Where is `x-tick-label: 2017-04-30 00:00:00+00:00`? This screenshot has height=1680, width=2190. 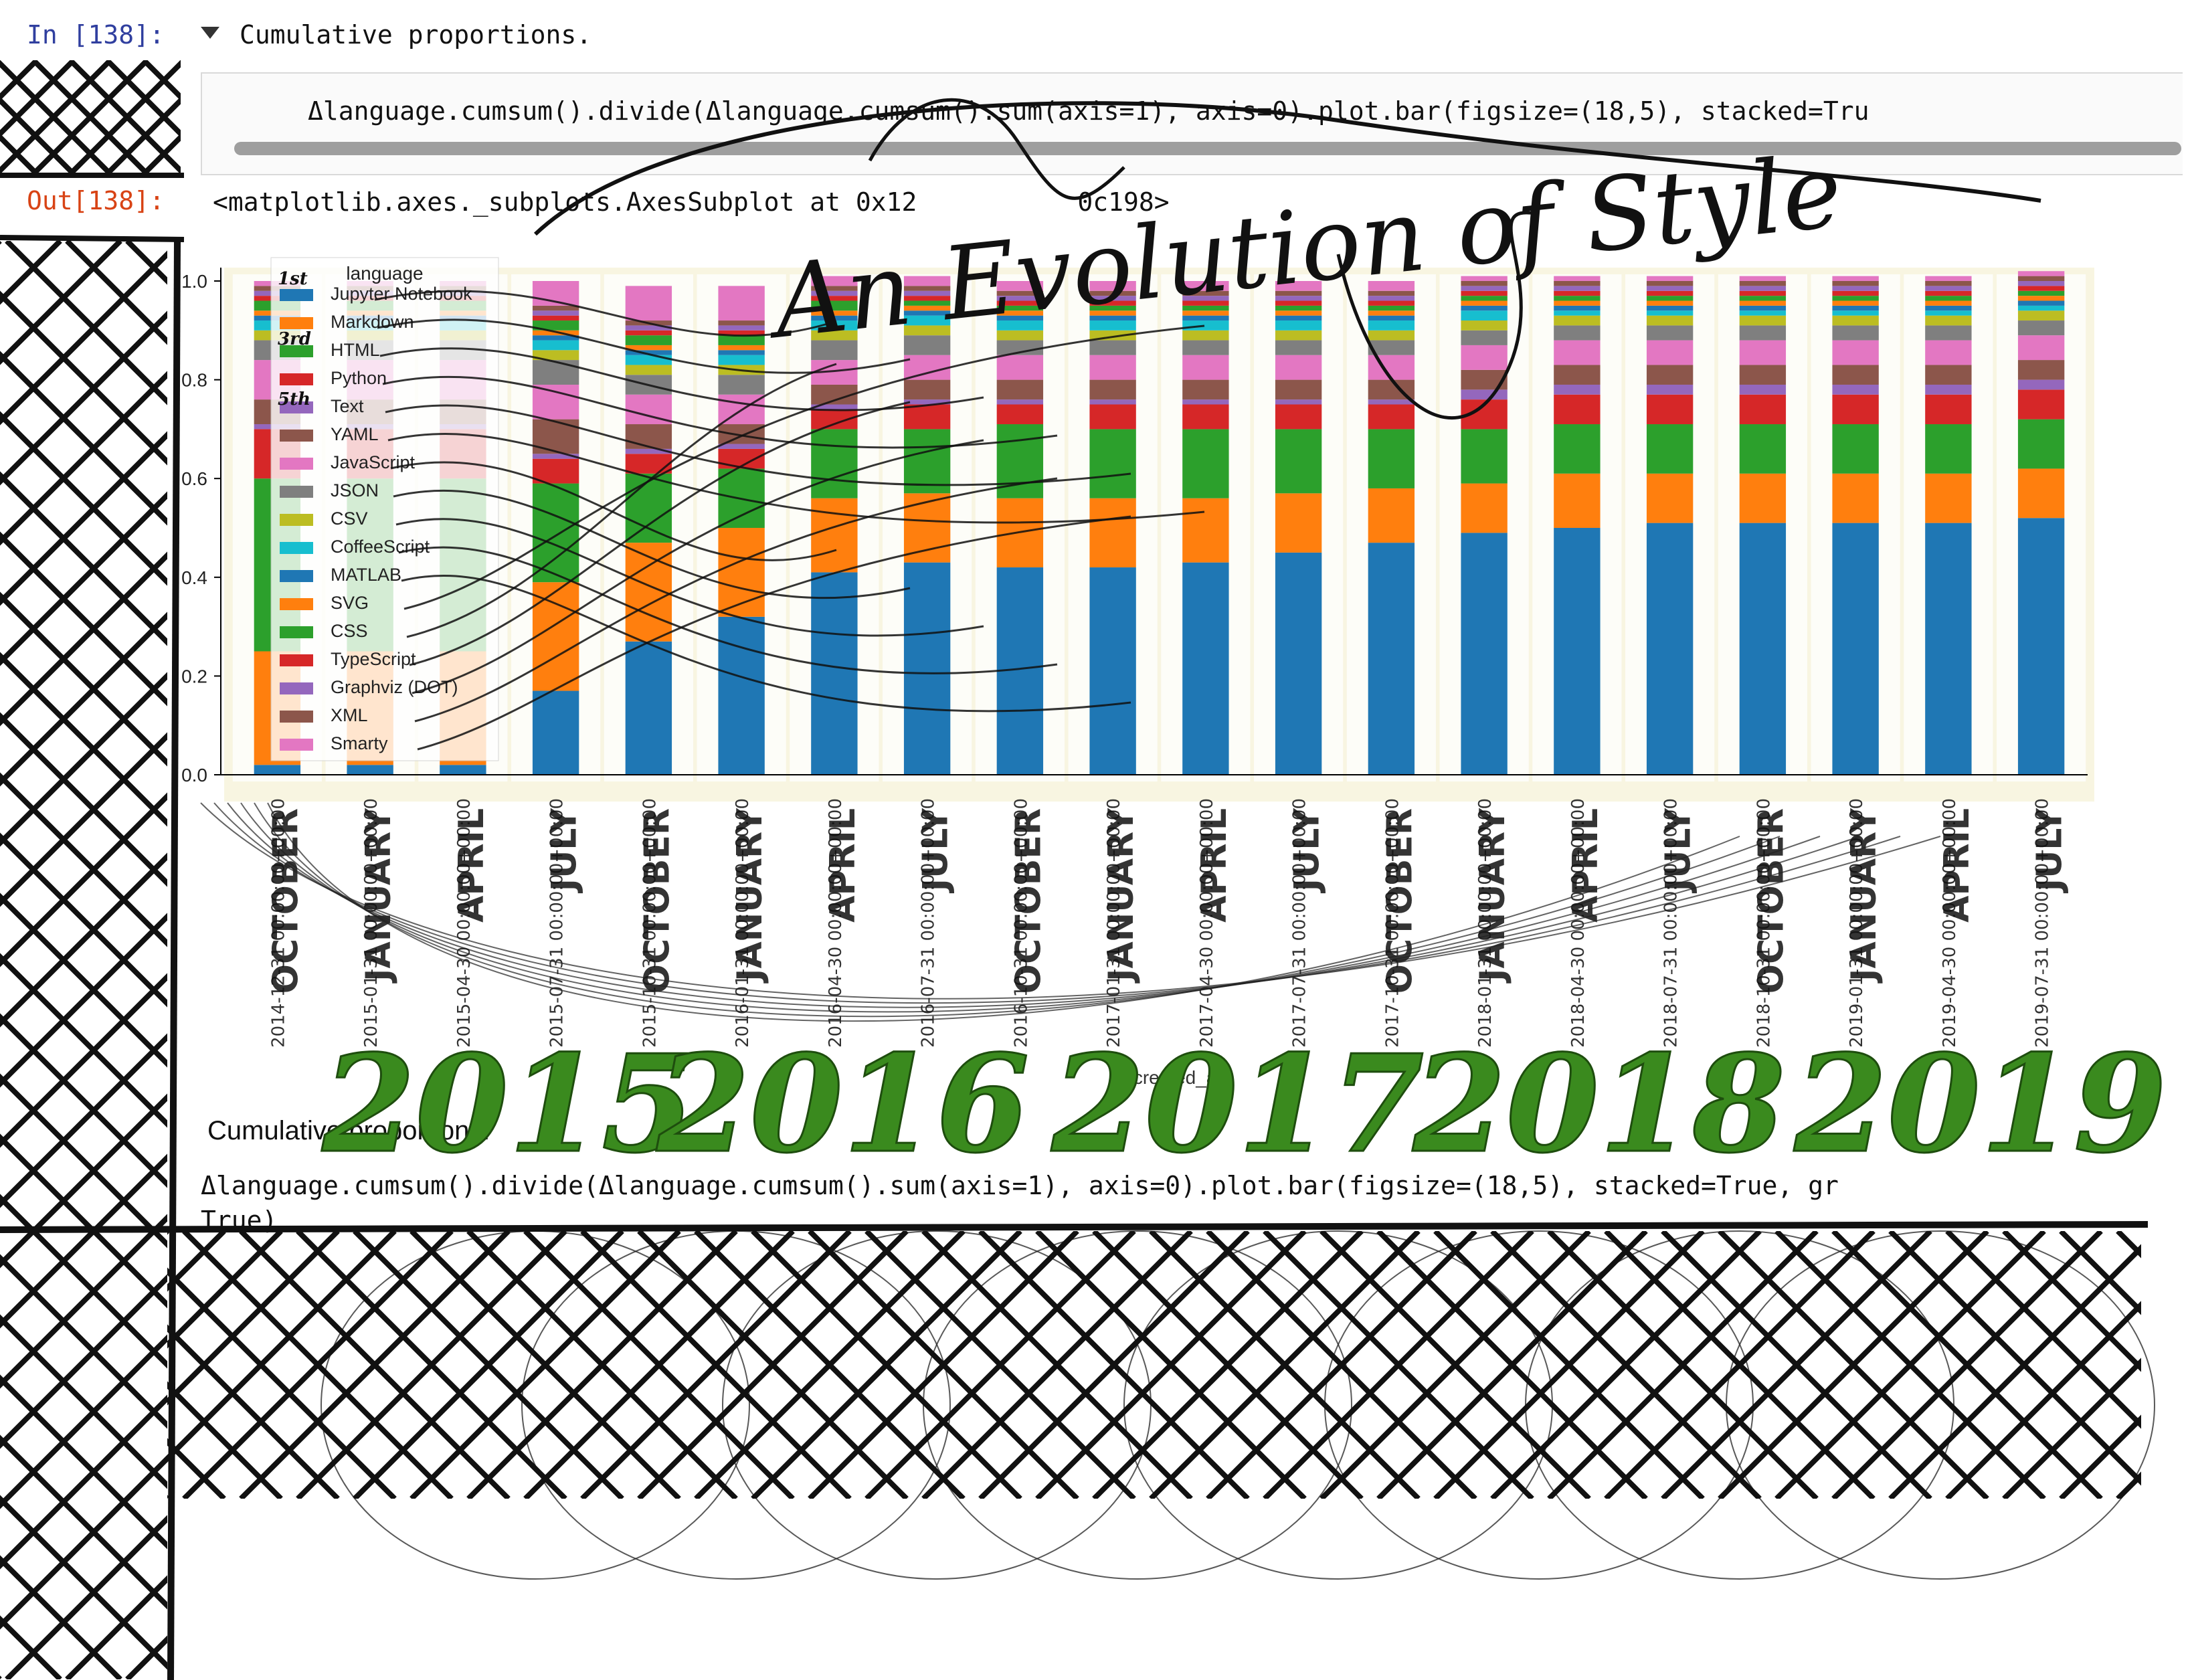
x-tick-label: 2017-04-30 00:00:00+00:00 is located at coordinates (1207, 923).